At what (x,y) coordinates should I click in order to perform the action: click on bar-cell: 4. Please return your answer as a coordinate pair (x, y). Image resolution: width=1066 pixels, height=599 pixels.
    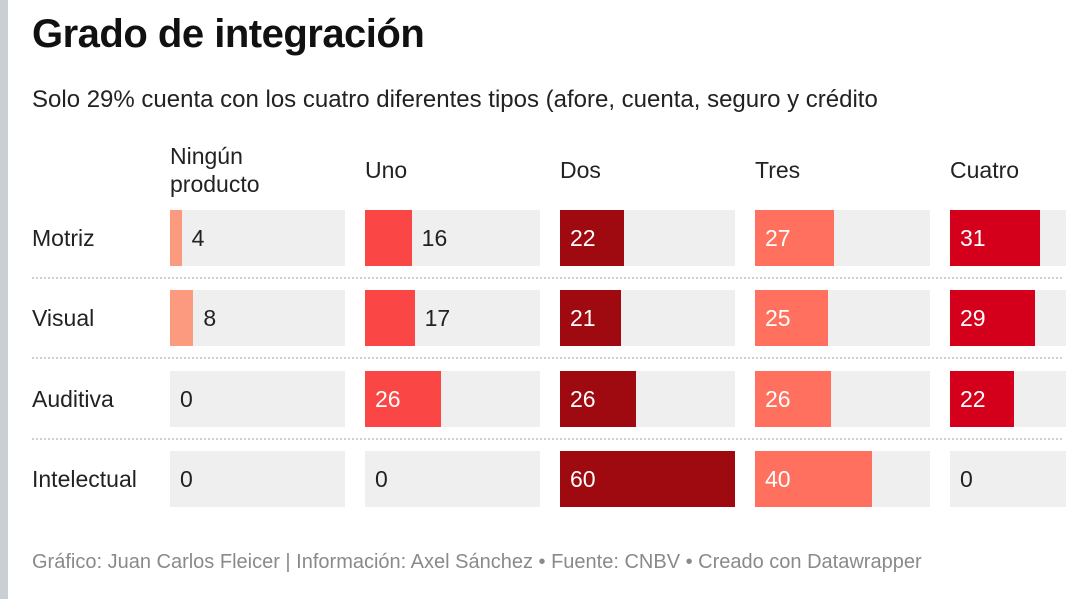
    Looking at the image, I should click on (257, 238).